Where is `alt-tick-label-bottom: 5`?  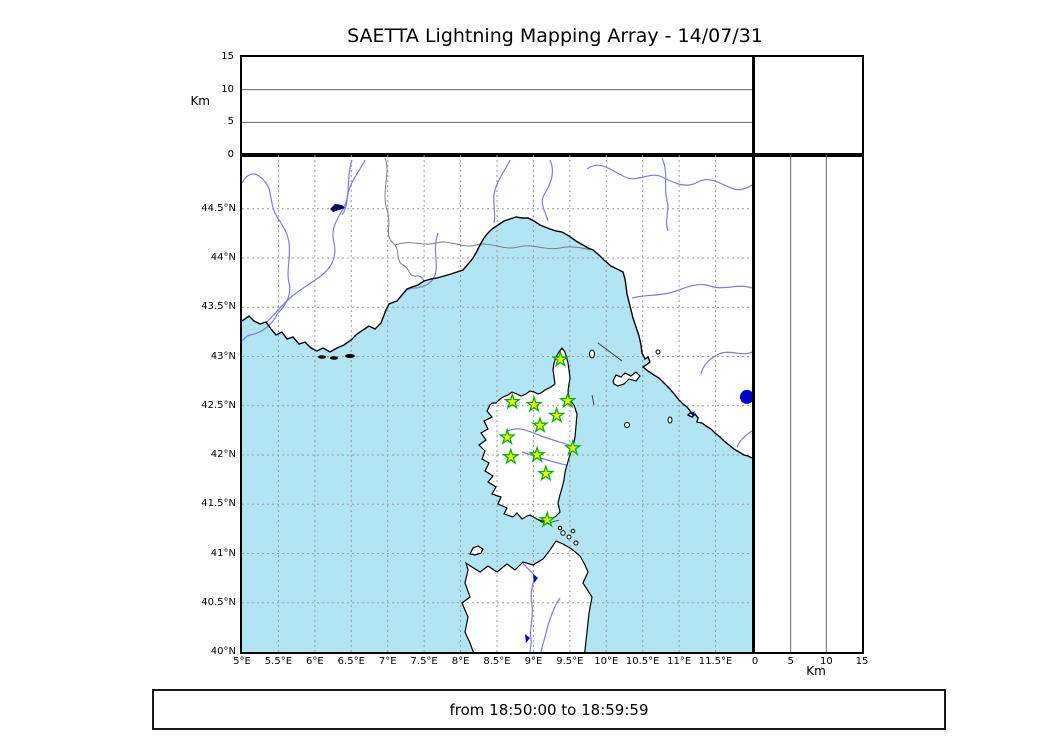
alt-tick-label-bottom: 5 is located at coordinates (790, 661).